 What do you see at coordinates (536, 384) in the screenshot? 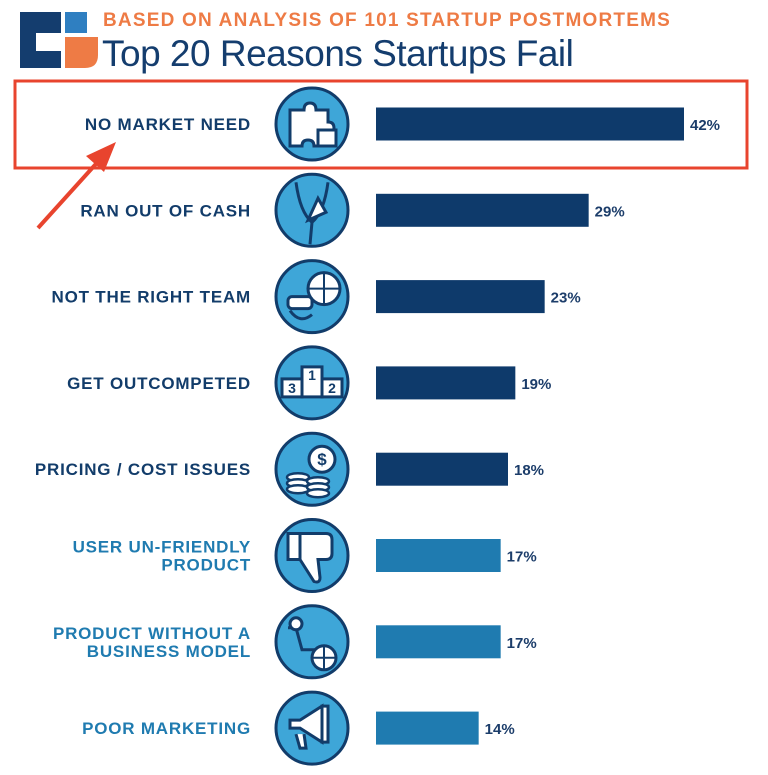
I see `value-label: 19%` at bounding box center [536, 384].